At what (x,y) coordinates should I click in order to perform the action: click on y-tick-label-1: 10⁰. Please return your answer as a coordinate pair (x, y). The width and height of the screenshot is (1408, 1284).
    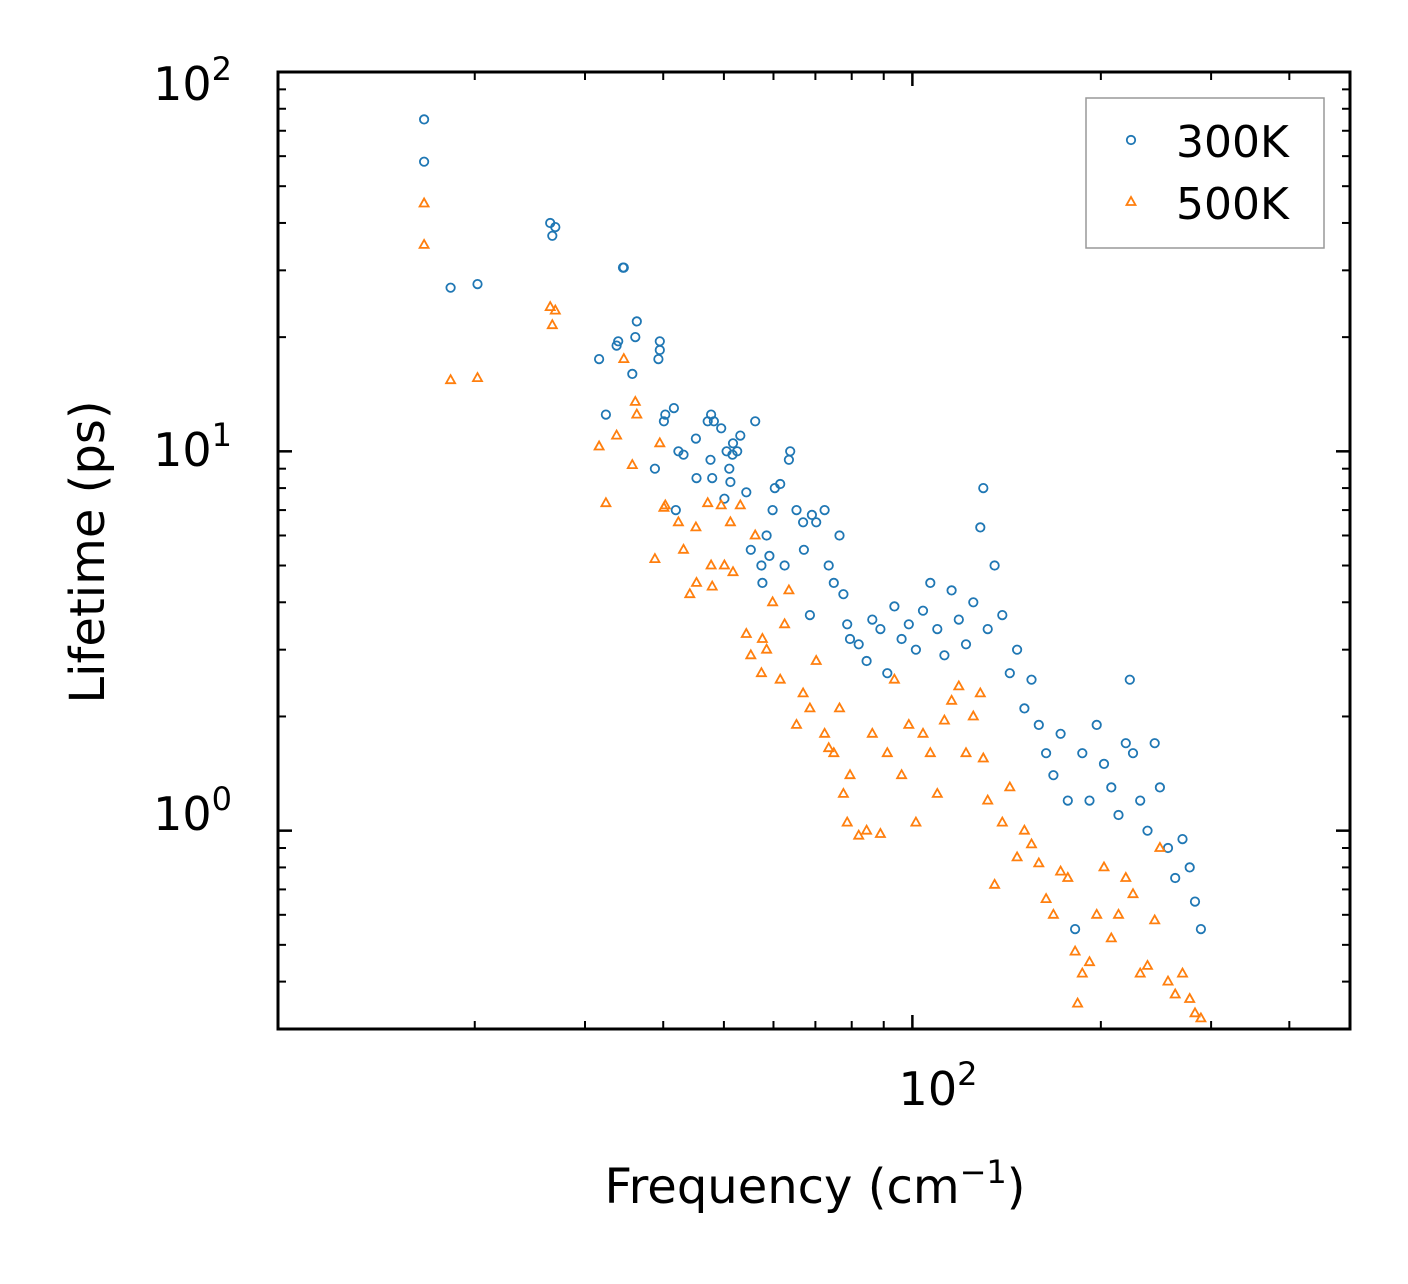
    Looking at the image, I should click on (192, 810).